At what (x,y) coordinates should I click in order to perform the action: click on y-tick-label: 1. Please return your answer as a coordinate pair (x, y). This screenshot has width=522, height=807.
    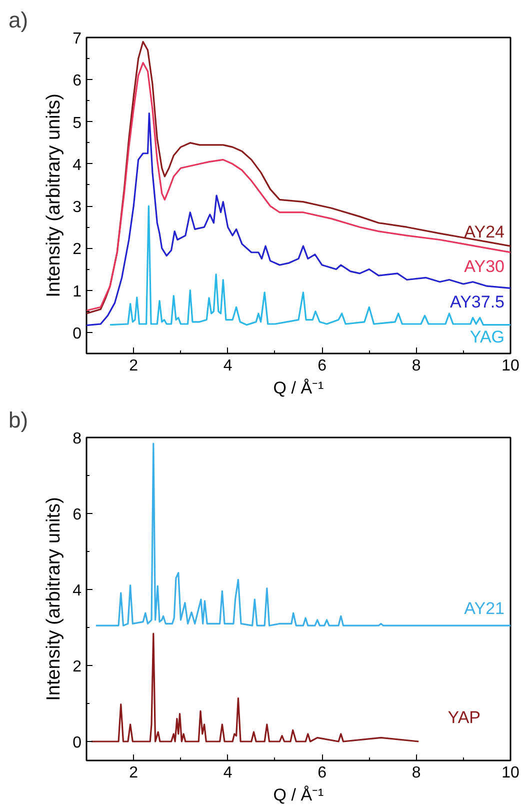
    Looking at the image, I should click on (77, 291).